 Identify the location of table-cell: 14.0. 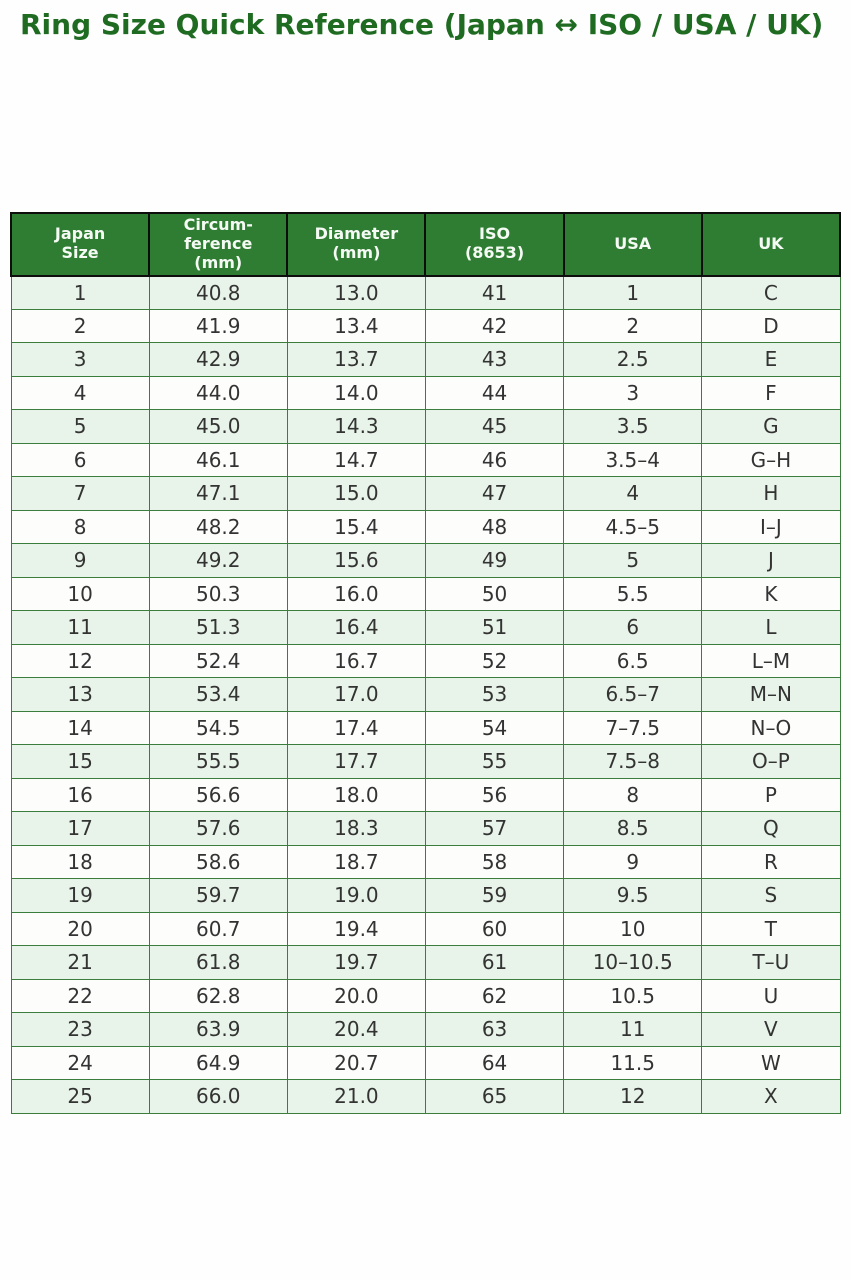
(356, 393).